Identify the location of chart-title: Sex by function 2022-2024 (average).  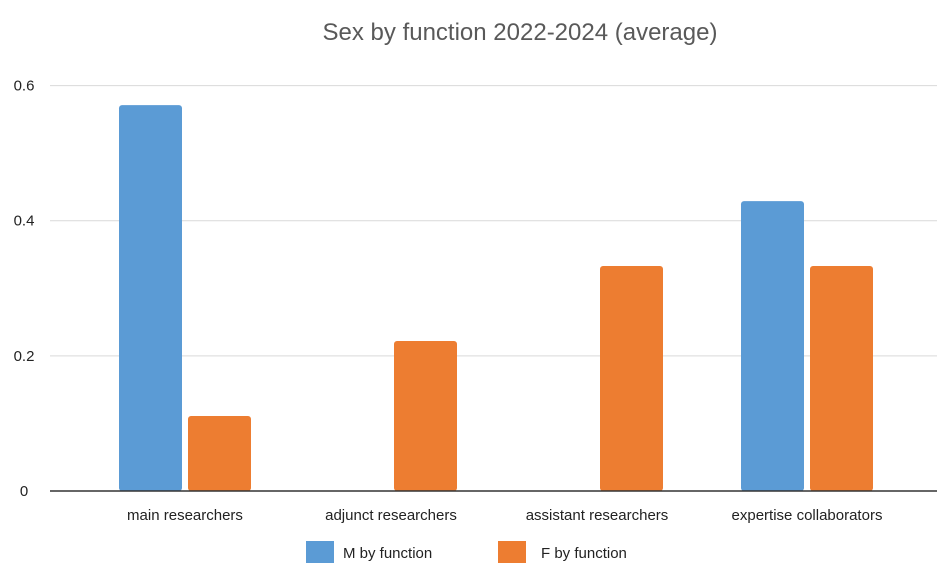
(520, 32).